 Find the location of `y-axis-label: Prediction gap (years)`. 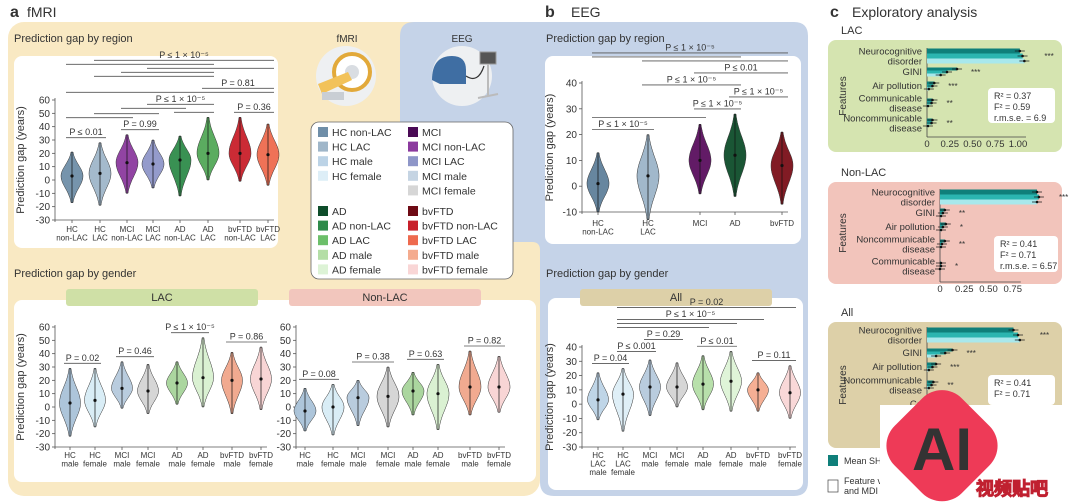

y-axis-label: Prediction gap (years) is located at coordinates (550, 397).